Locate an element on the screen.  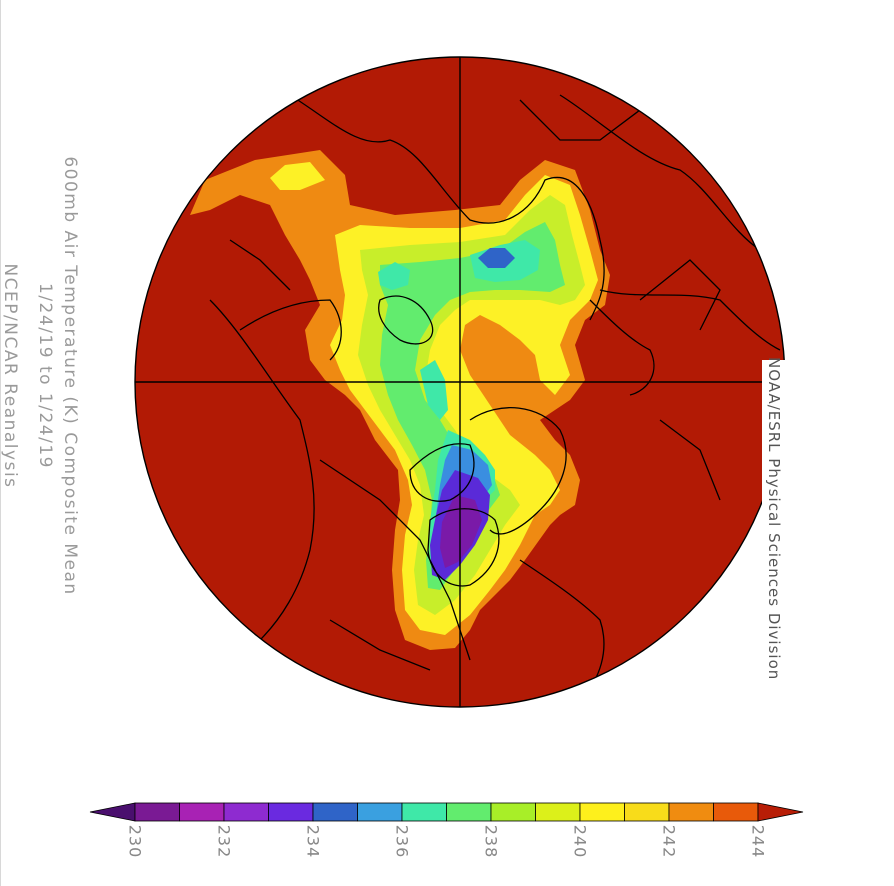
contour-yellow-blob is located at coordinates (297, 176).